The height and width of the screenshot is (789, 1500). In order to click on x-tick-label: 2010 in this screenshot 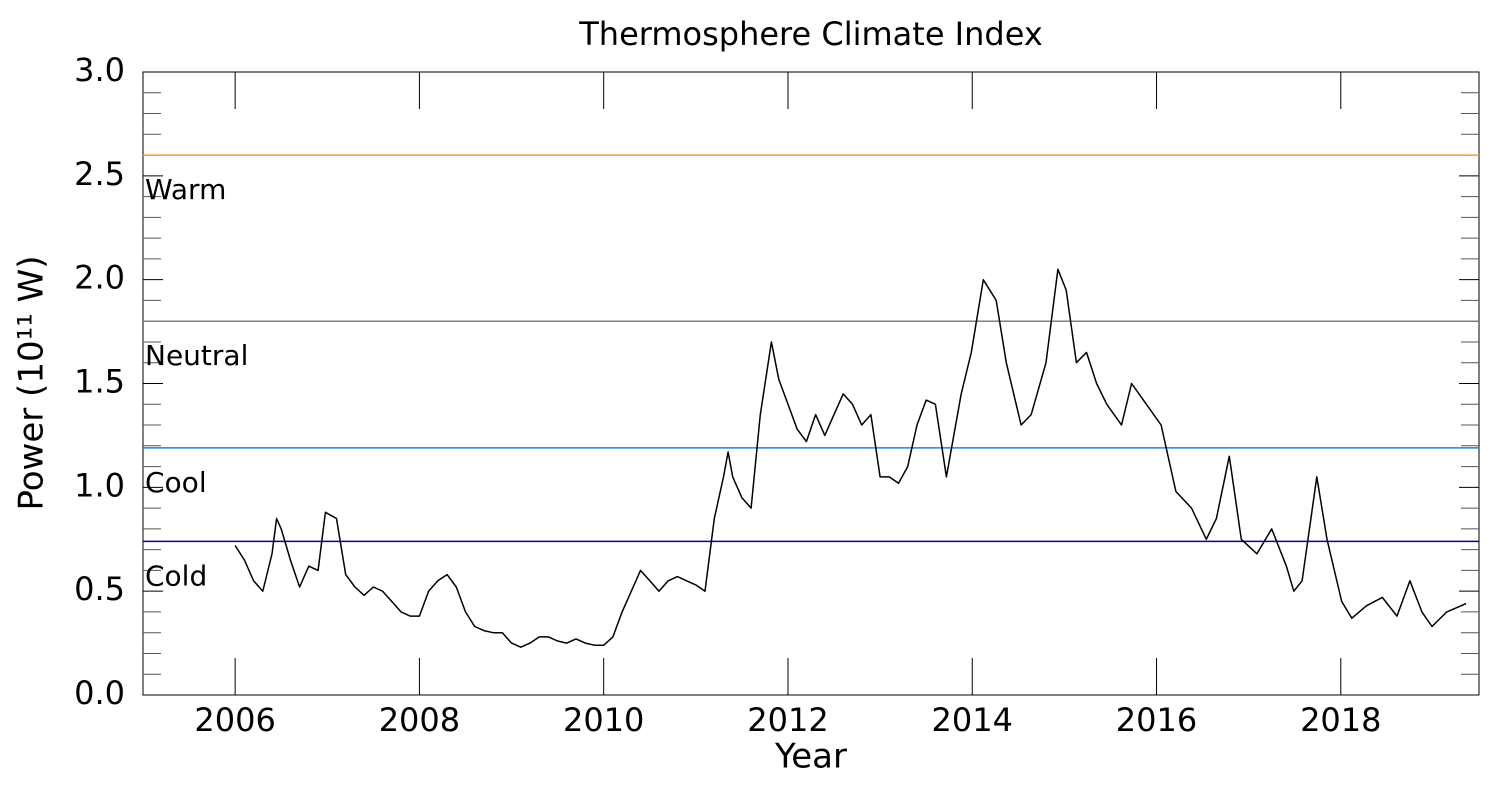, I will do `click(603, 720)`.